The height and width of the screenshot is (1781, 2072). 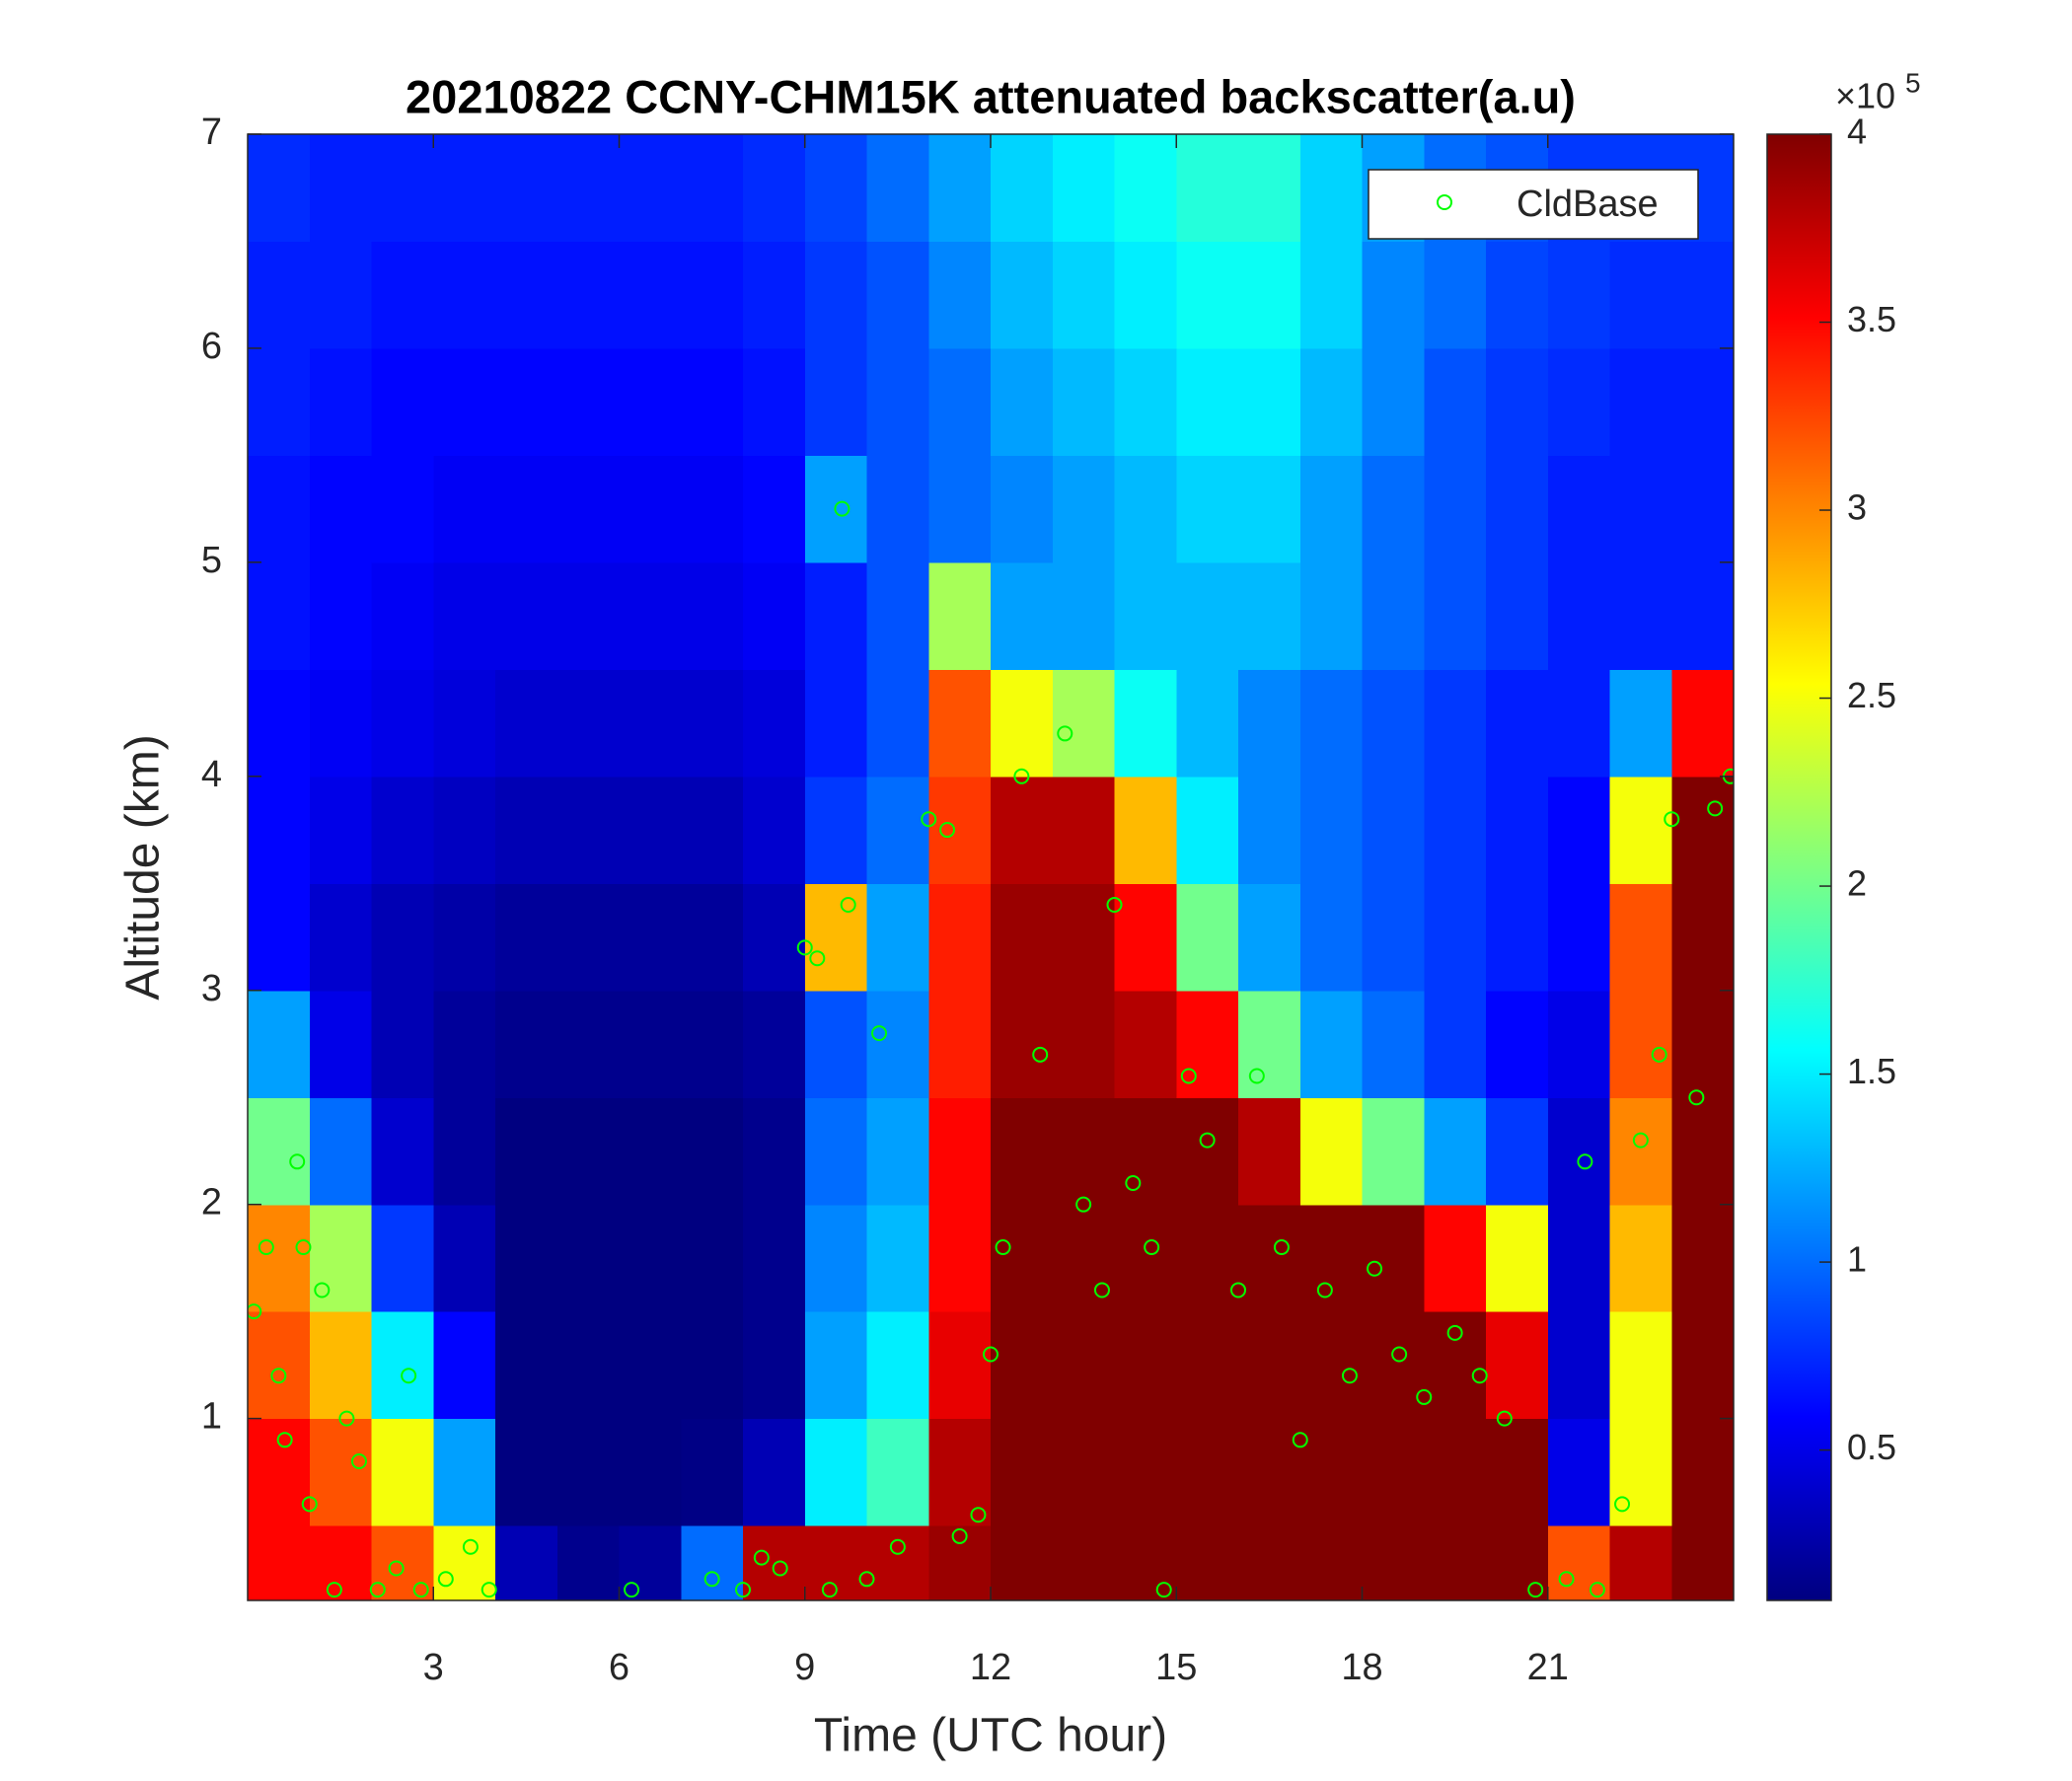 What do you see at coordinates (212, 989) in the screenshot?
I see `y-tick-label: 3` at bounding box center [212, 989].